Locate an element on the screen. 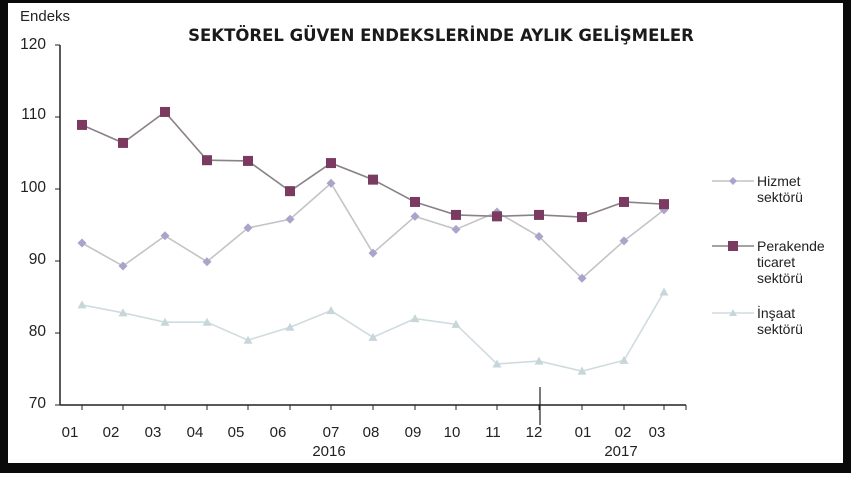 This screenshot has height=480, width=860. x-year-label-2016: 2016 is located at coordinates (329, 451).